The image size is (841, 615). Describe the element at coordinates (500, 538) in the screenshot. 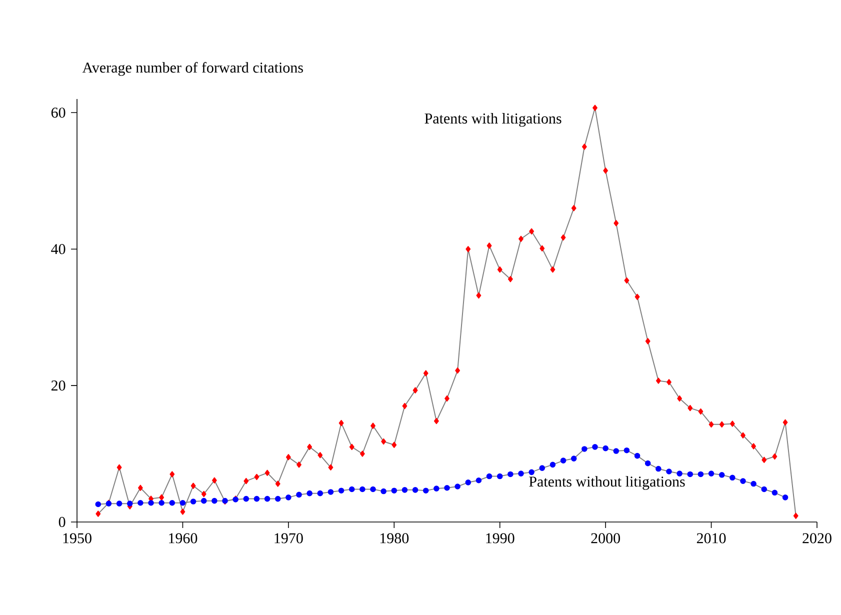

I see `x-tick-label: 1990` at that location.